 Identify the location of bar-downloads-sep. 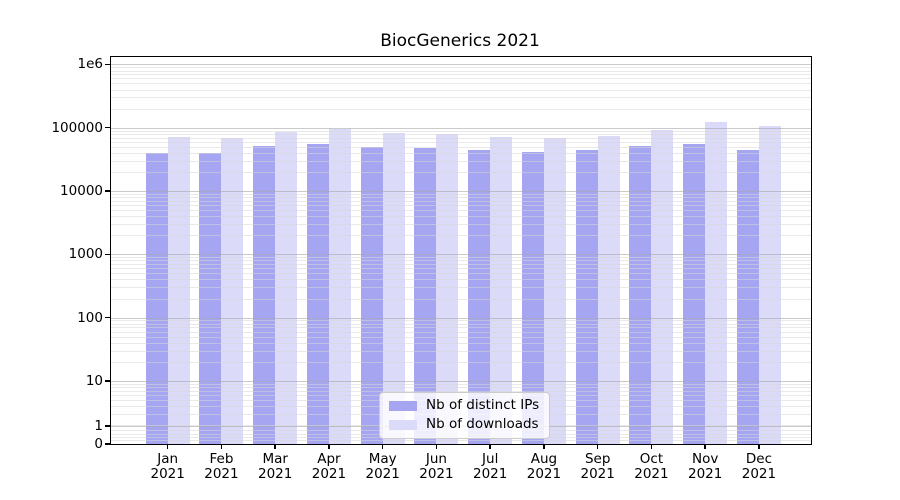
(608, 289).